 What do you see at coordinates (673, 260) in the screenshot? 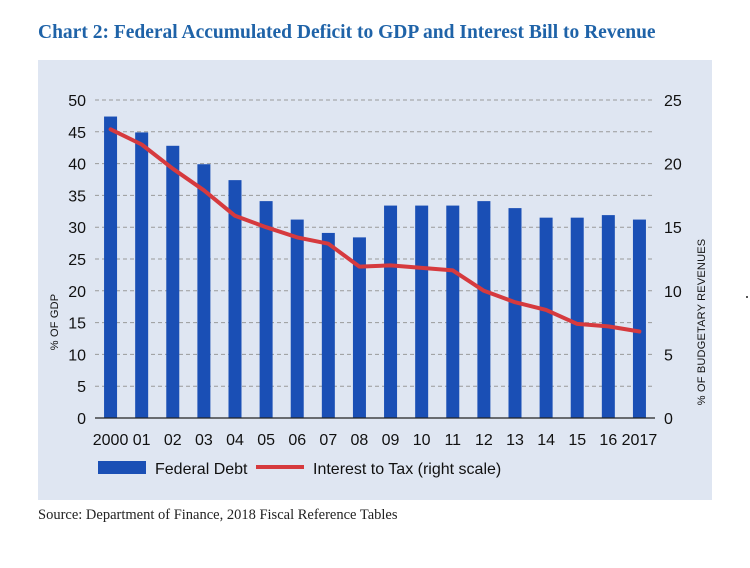
I see `right-axis-ticks: 0 5 10 15 20 25` at bounding box center [673, 260].